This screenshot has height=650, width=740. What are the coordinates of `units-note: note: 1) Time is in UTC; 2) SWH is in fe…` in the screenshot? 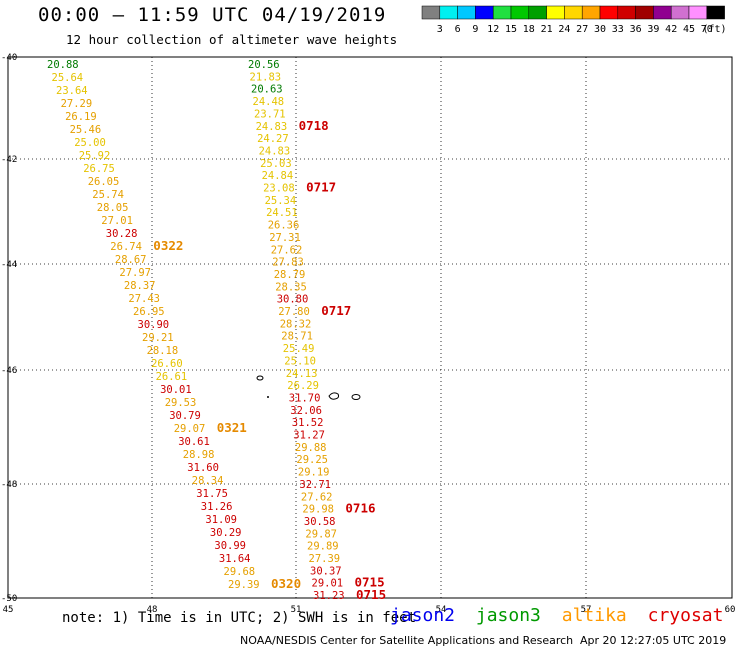 It's located at (239, 618).